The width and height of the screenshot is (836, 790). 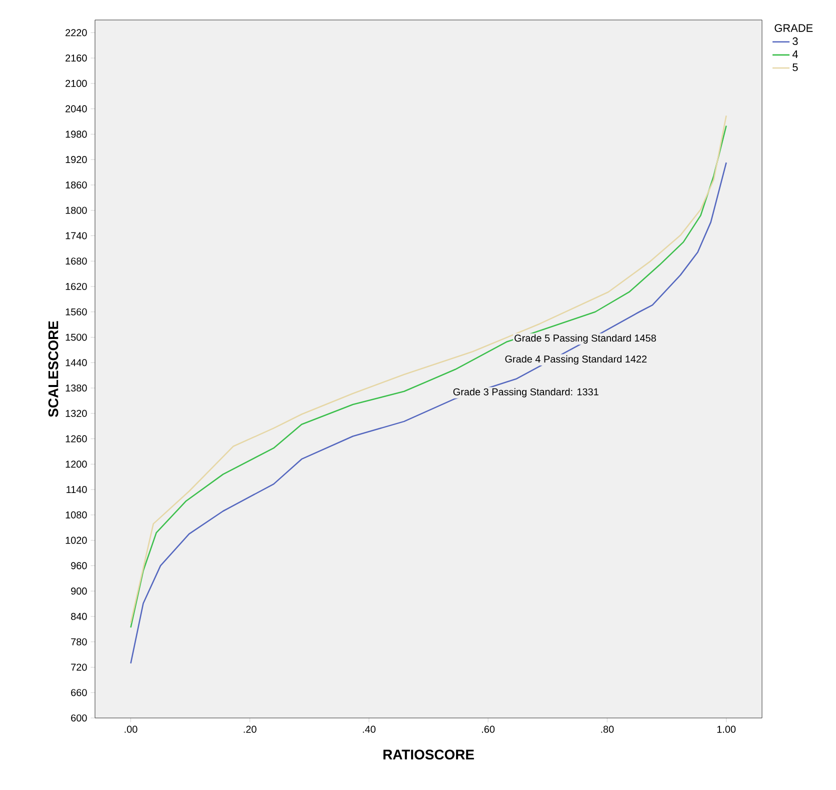 What do you see at coordinates (607, 729) in the screenshot?
I see `x-tick-label: .80` at bounding box center [607, 729].